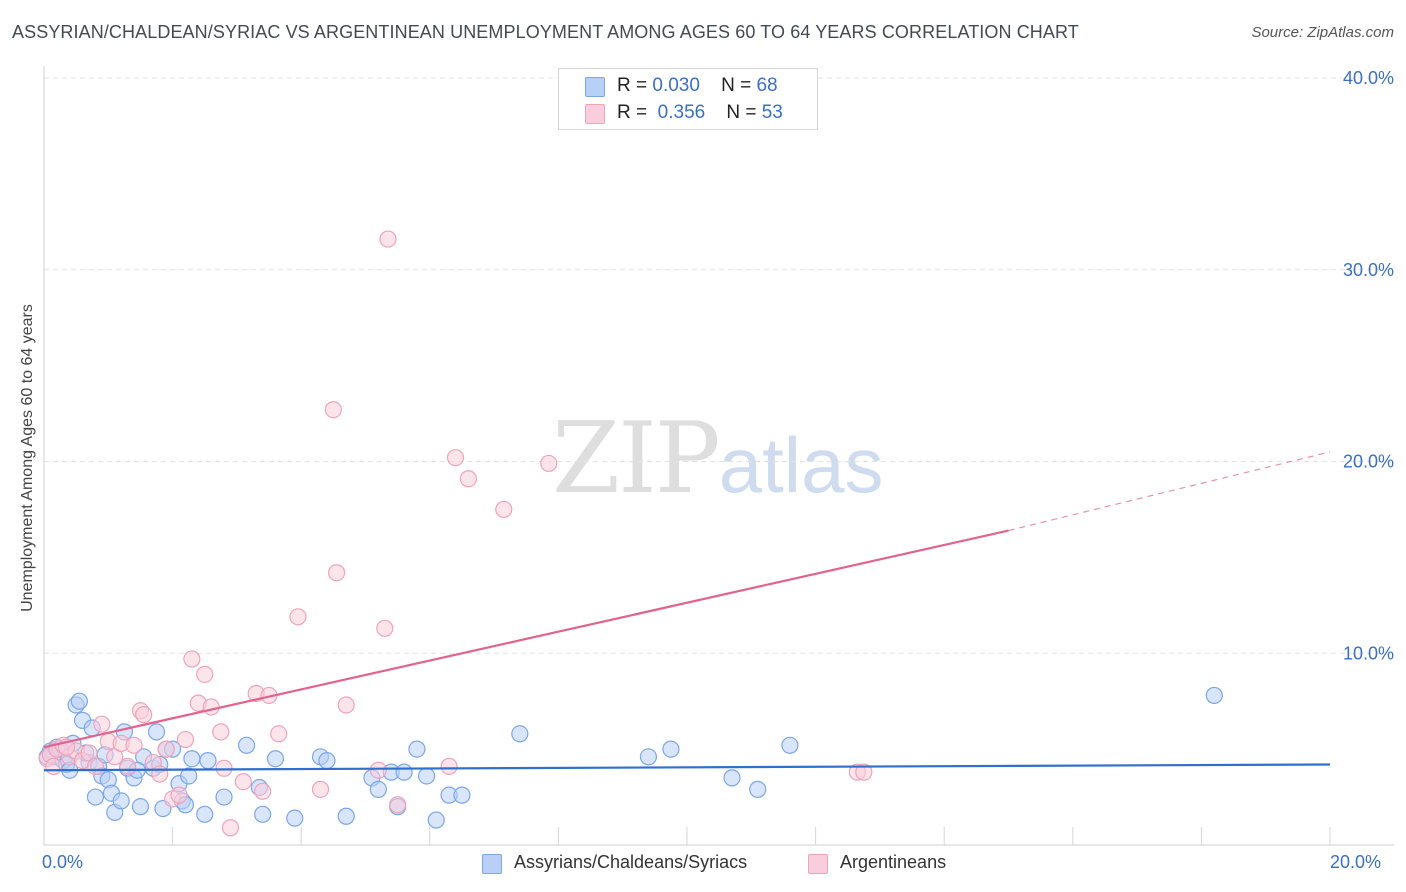 This screenshot has height=892, width=1406. I want to click on stats-text: R = 0.356 N = 53, so click(700, 113).